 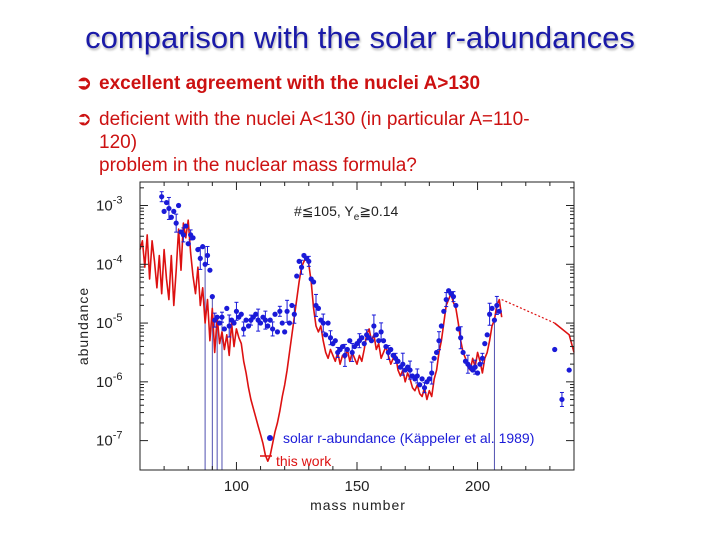 I want to click on model-extension-dotted, so click(x=528, y=311).